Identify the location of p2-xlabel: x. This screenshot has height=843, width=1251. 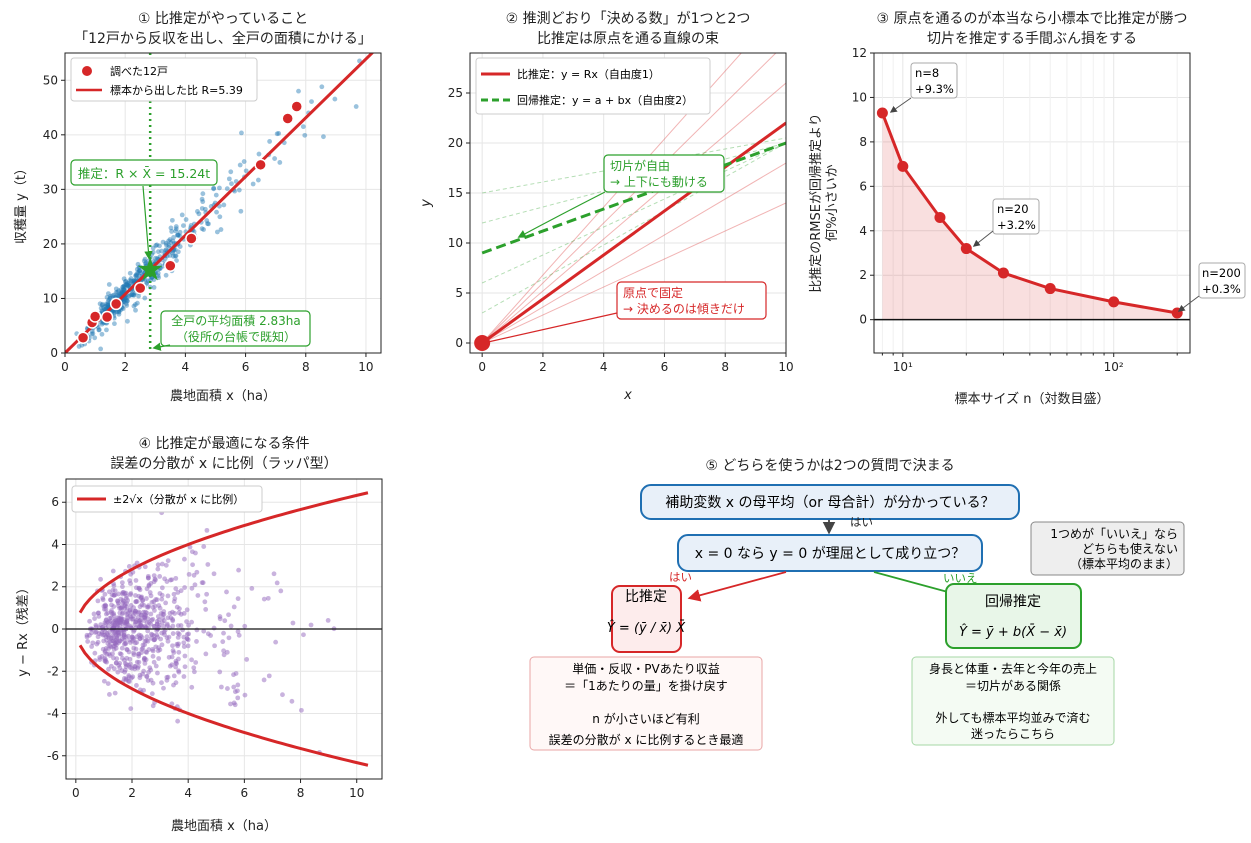
(627, 395).